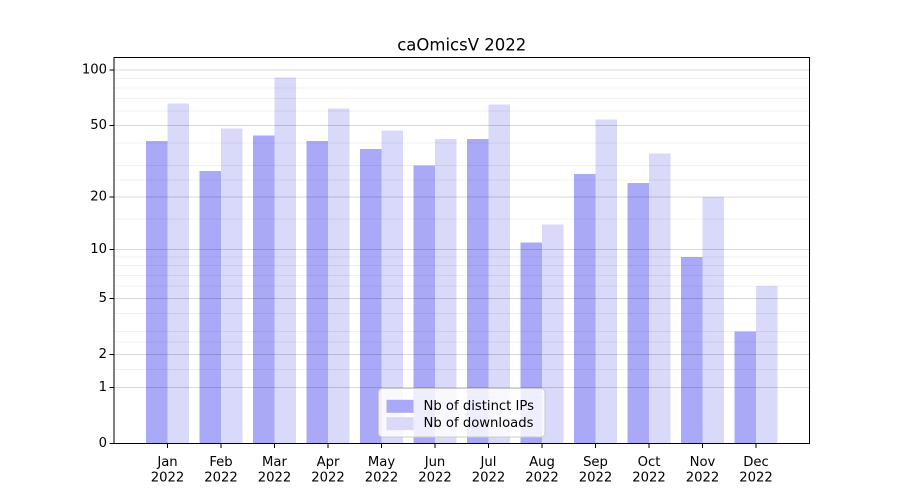  I want to click on x-tick-label: Aug 2022, so click(542, 470).